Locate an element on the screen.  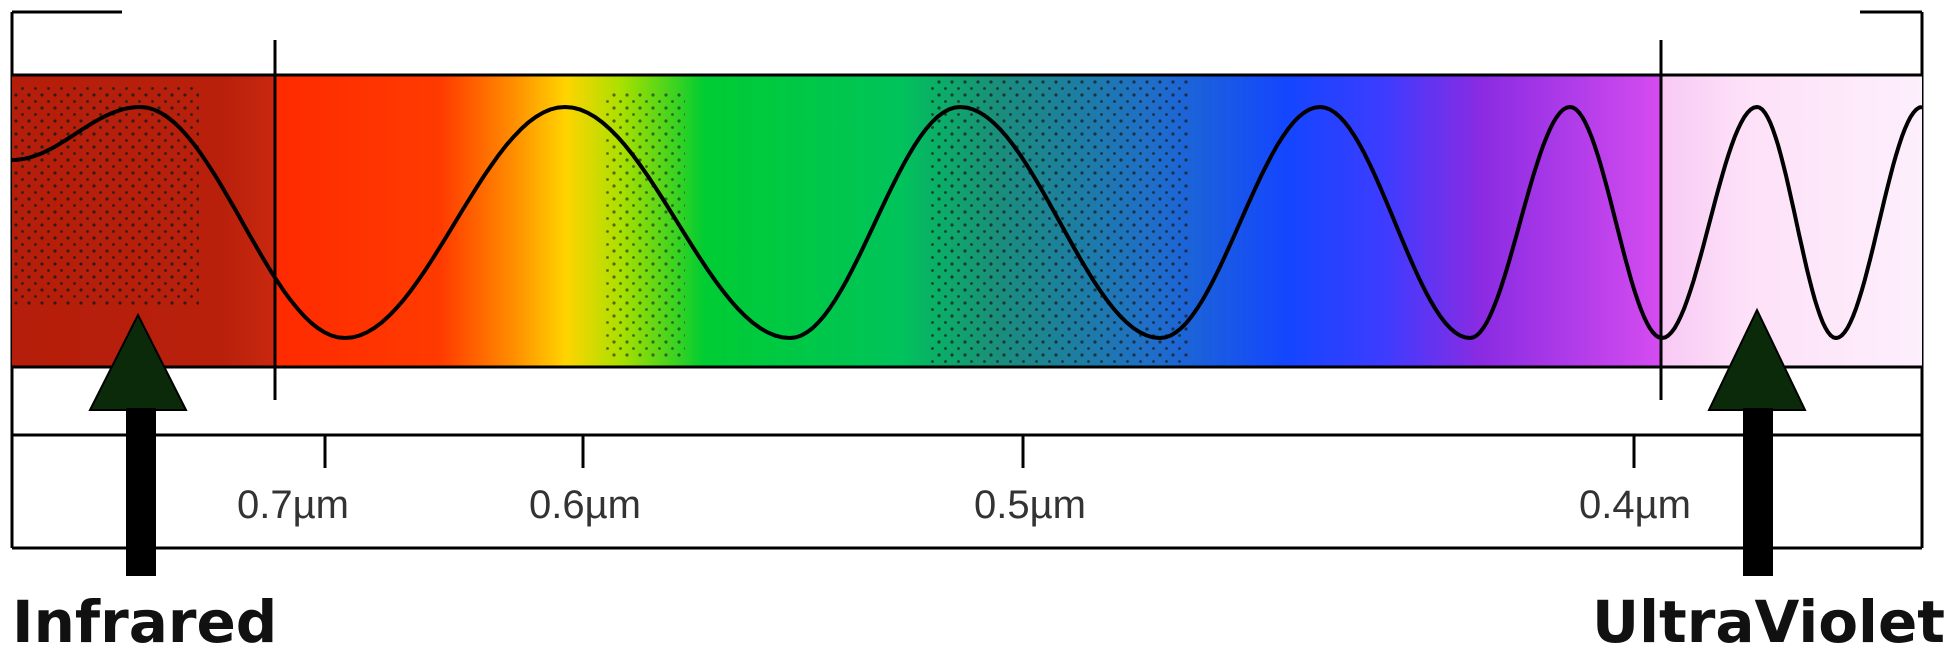
tick-label-0.7: 0.7µm is located at coordinates (293, 505).